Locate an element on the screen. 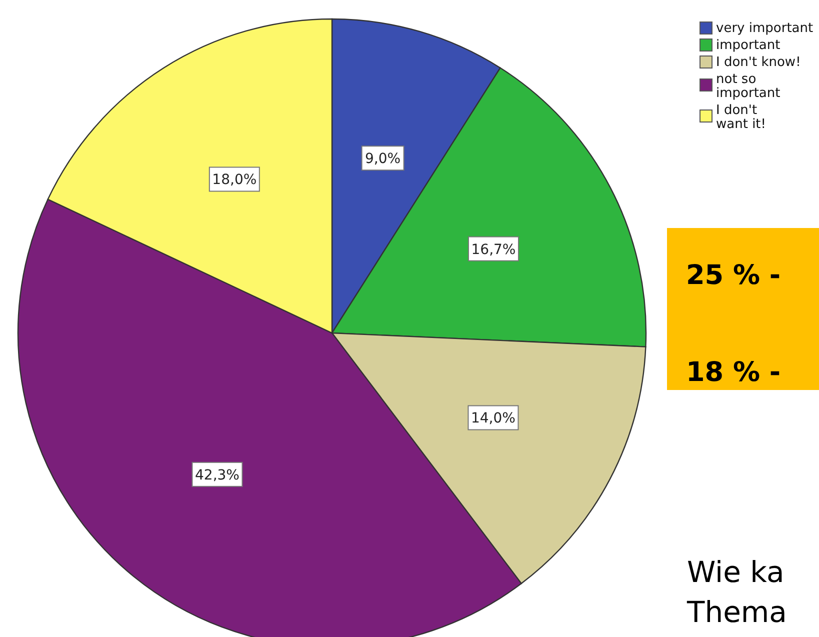 This screenshot has width=819, height=637. legend-label: important is located at coordinates (748, 45).